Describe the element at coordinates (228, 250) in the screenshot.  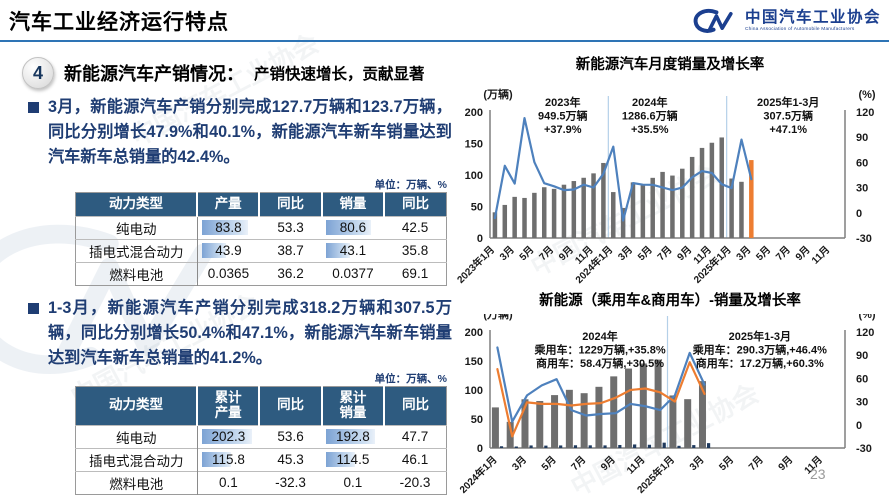
I see `value-cell: 43.9` at that location.